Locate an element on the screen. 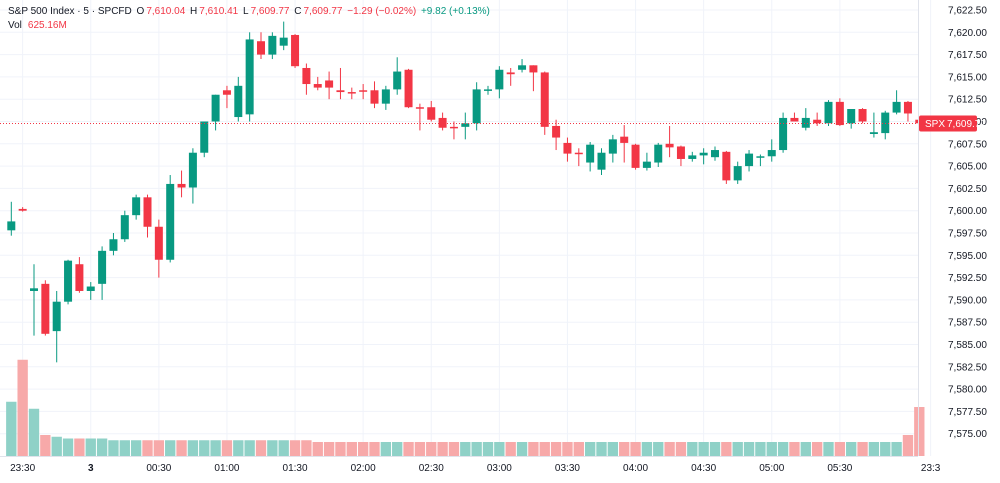 Image resolution: width=1000 pixels, height=483 pixels. open-value: 7,610.04 is located at coordinates (166, 11).